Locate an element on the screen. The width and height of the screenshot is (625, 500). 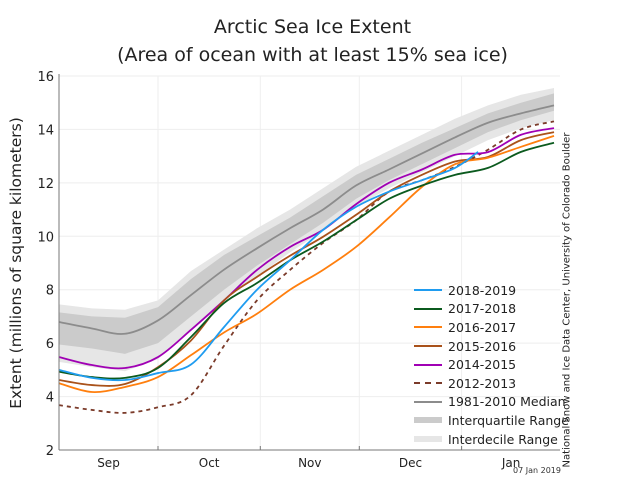
legend-label: 2018-2019 is located at coordinates (482, 290).